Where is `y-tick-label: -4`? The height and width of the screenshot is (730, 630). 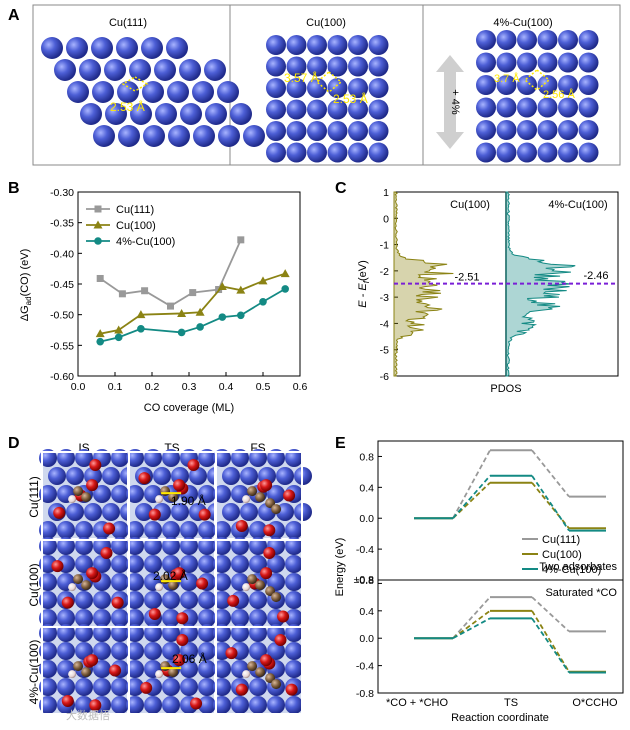 y-tick-label: -4 is located at coordinates (384, 324).